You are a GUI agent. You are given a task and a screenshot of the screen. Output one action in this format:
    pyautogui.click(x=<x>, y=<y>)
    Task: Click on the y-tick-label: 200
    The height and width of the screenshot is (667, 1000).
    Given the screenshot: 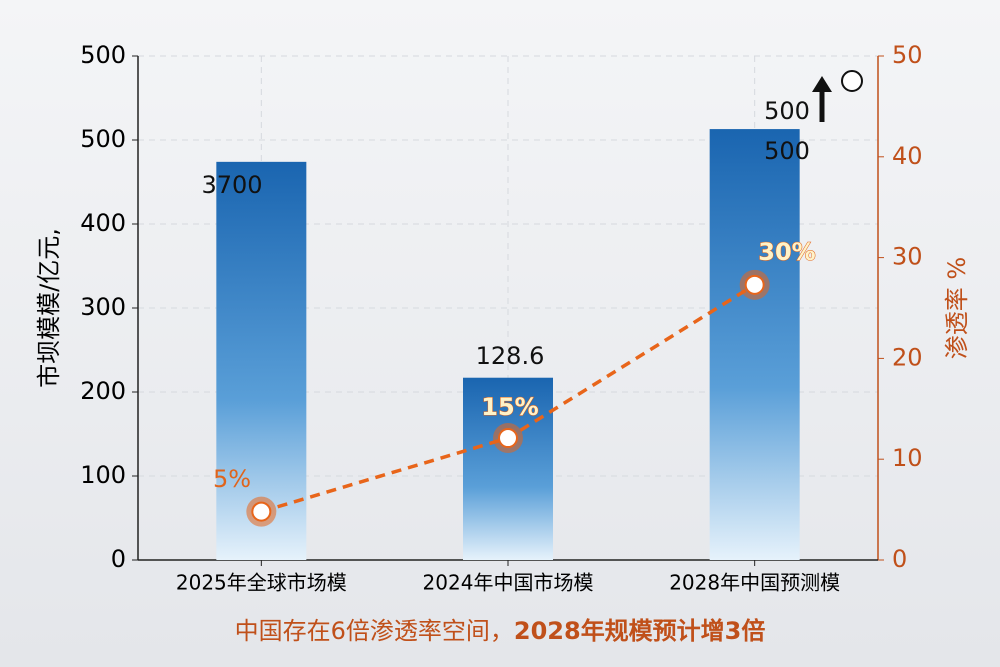 What is the action you would take?
    pyautogui.click(x=103, y=391)
    